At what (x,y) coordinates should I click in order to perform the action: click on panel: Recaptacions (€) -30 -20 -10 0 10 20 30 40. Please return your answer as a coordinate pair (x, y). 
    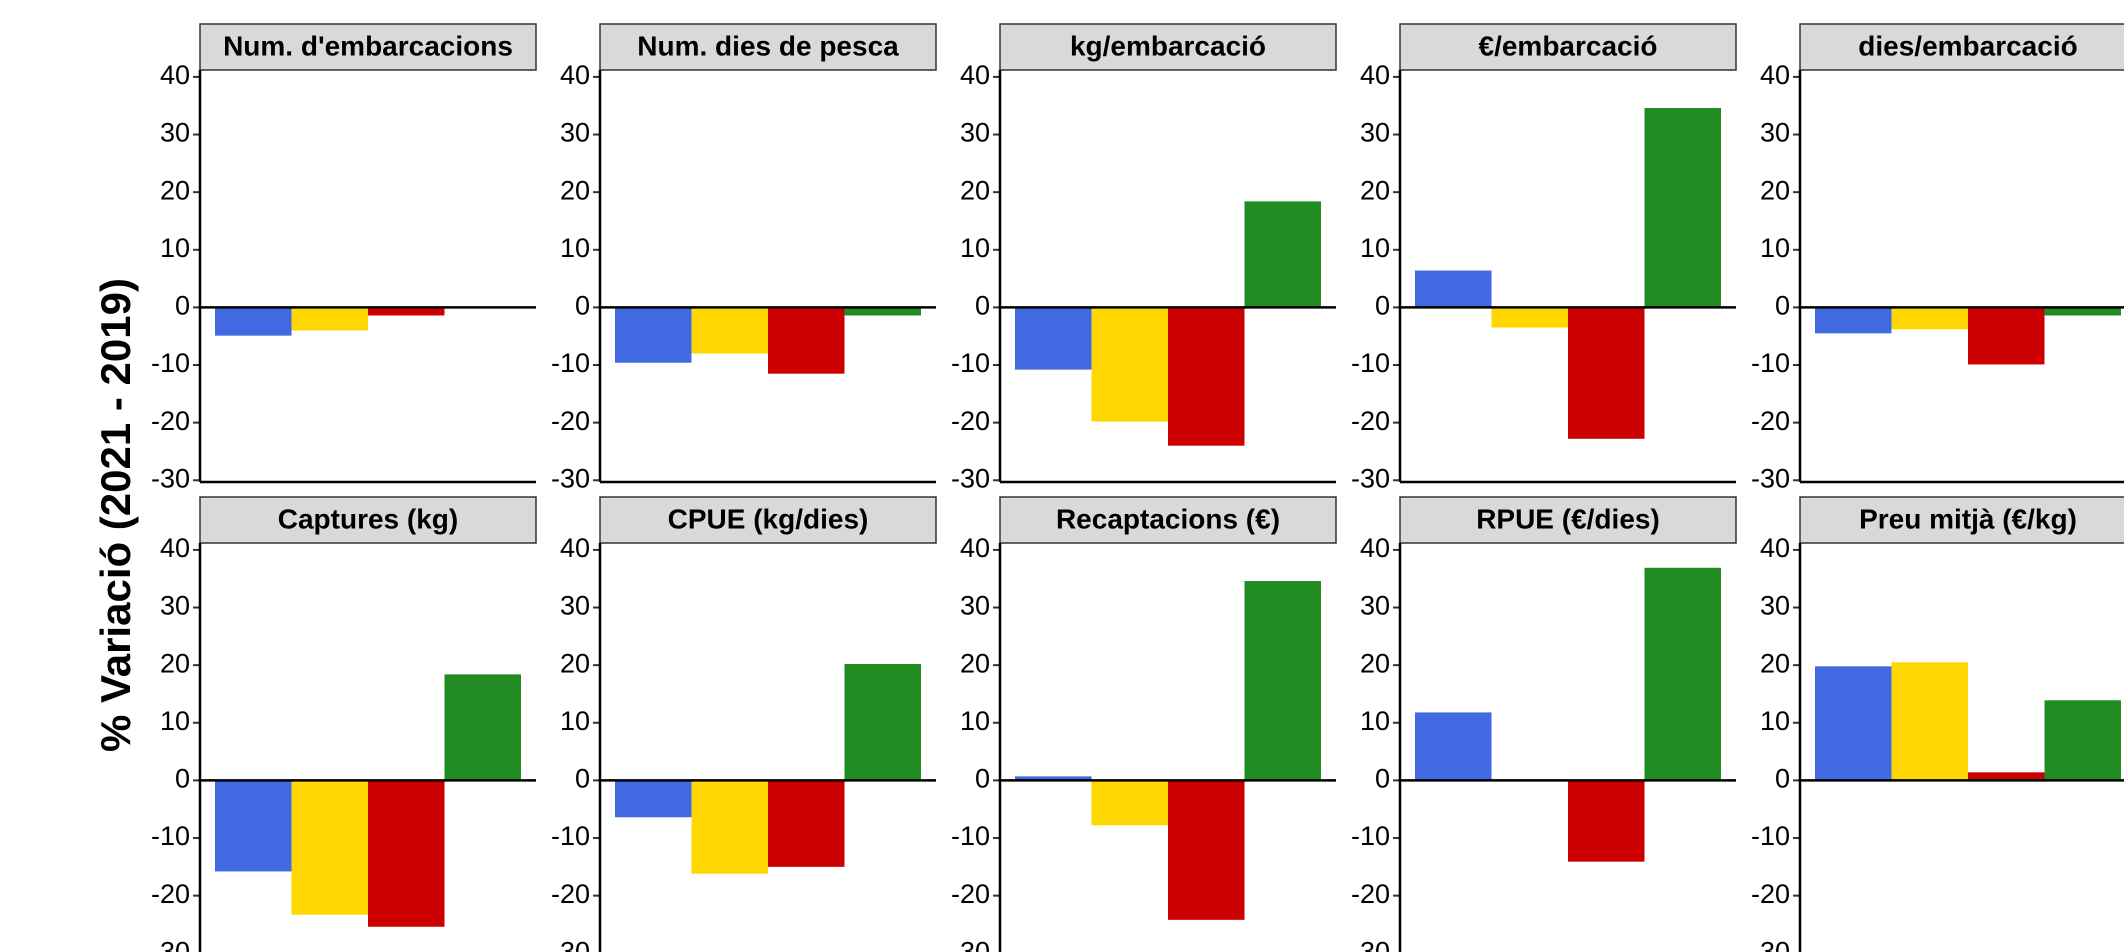
    Looking at the image, I should click on (1144, 724).